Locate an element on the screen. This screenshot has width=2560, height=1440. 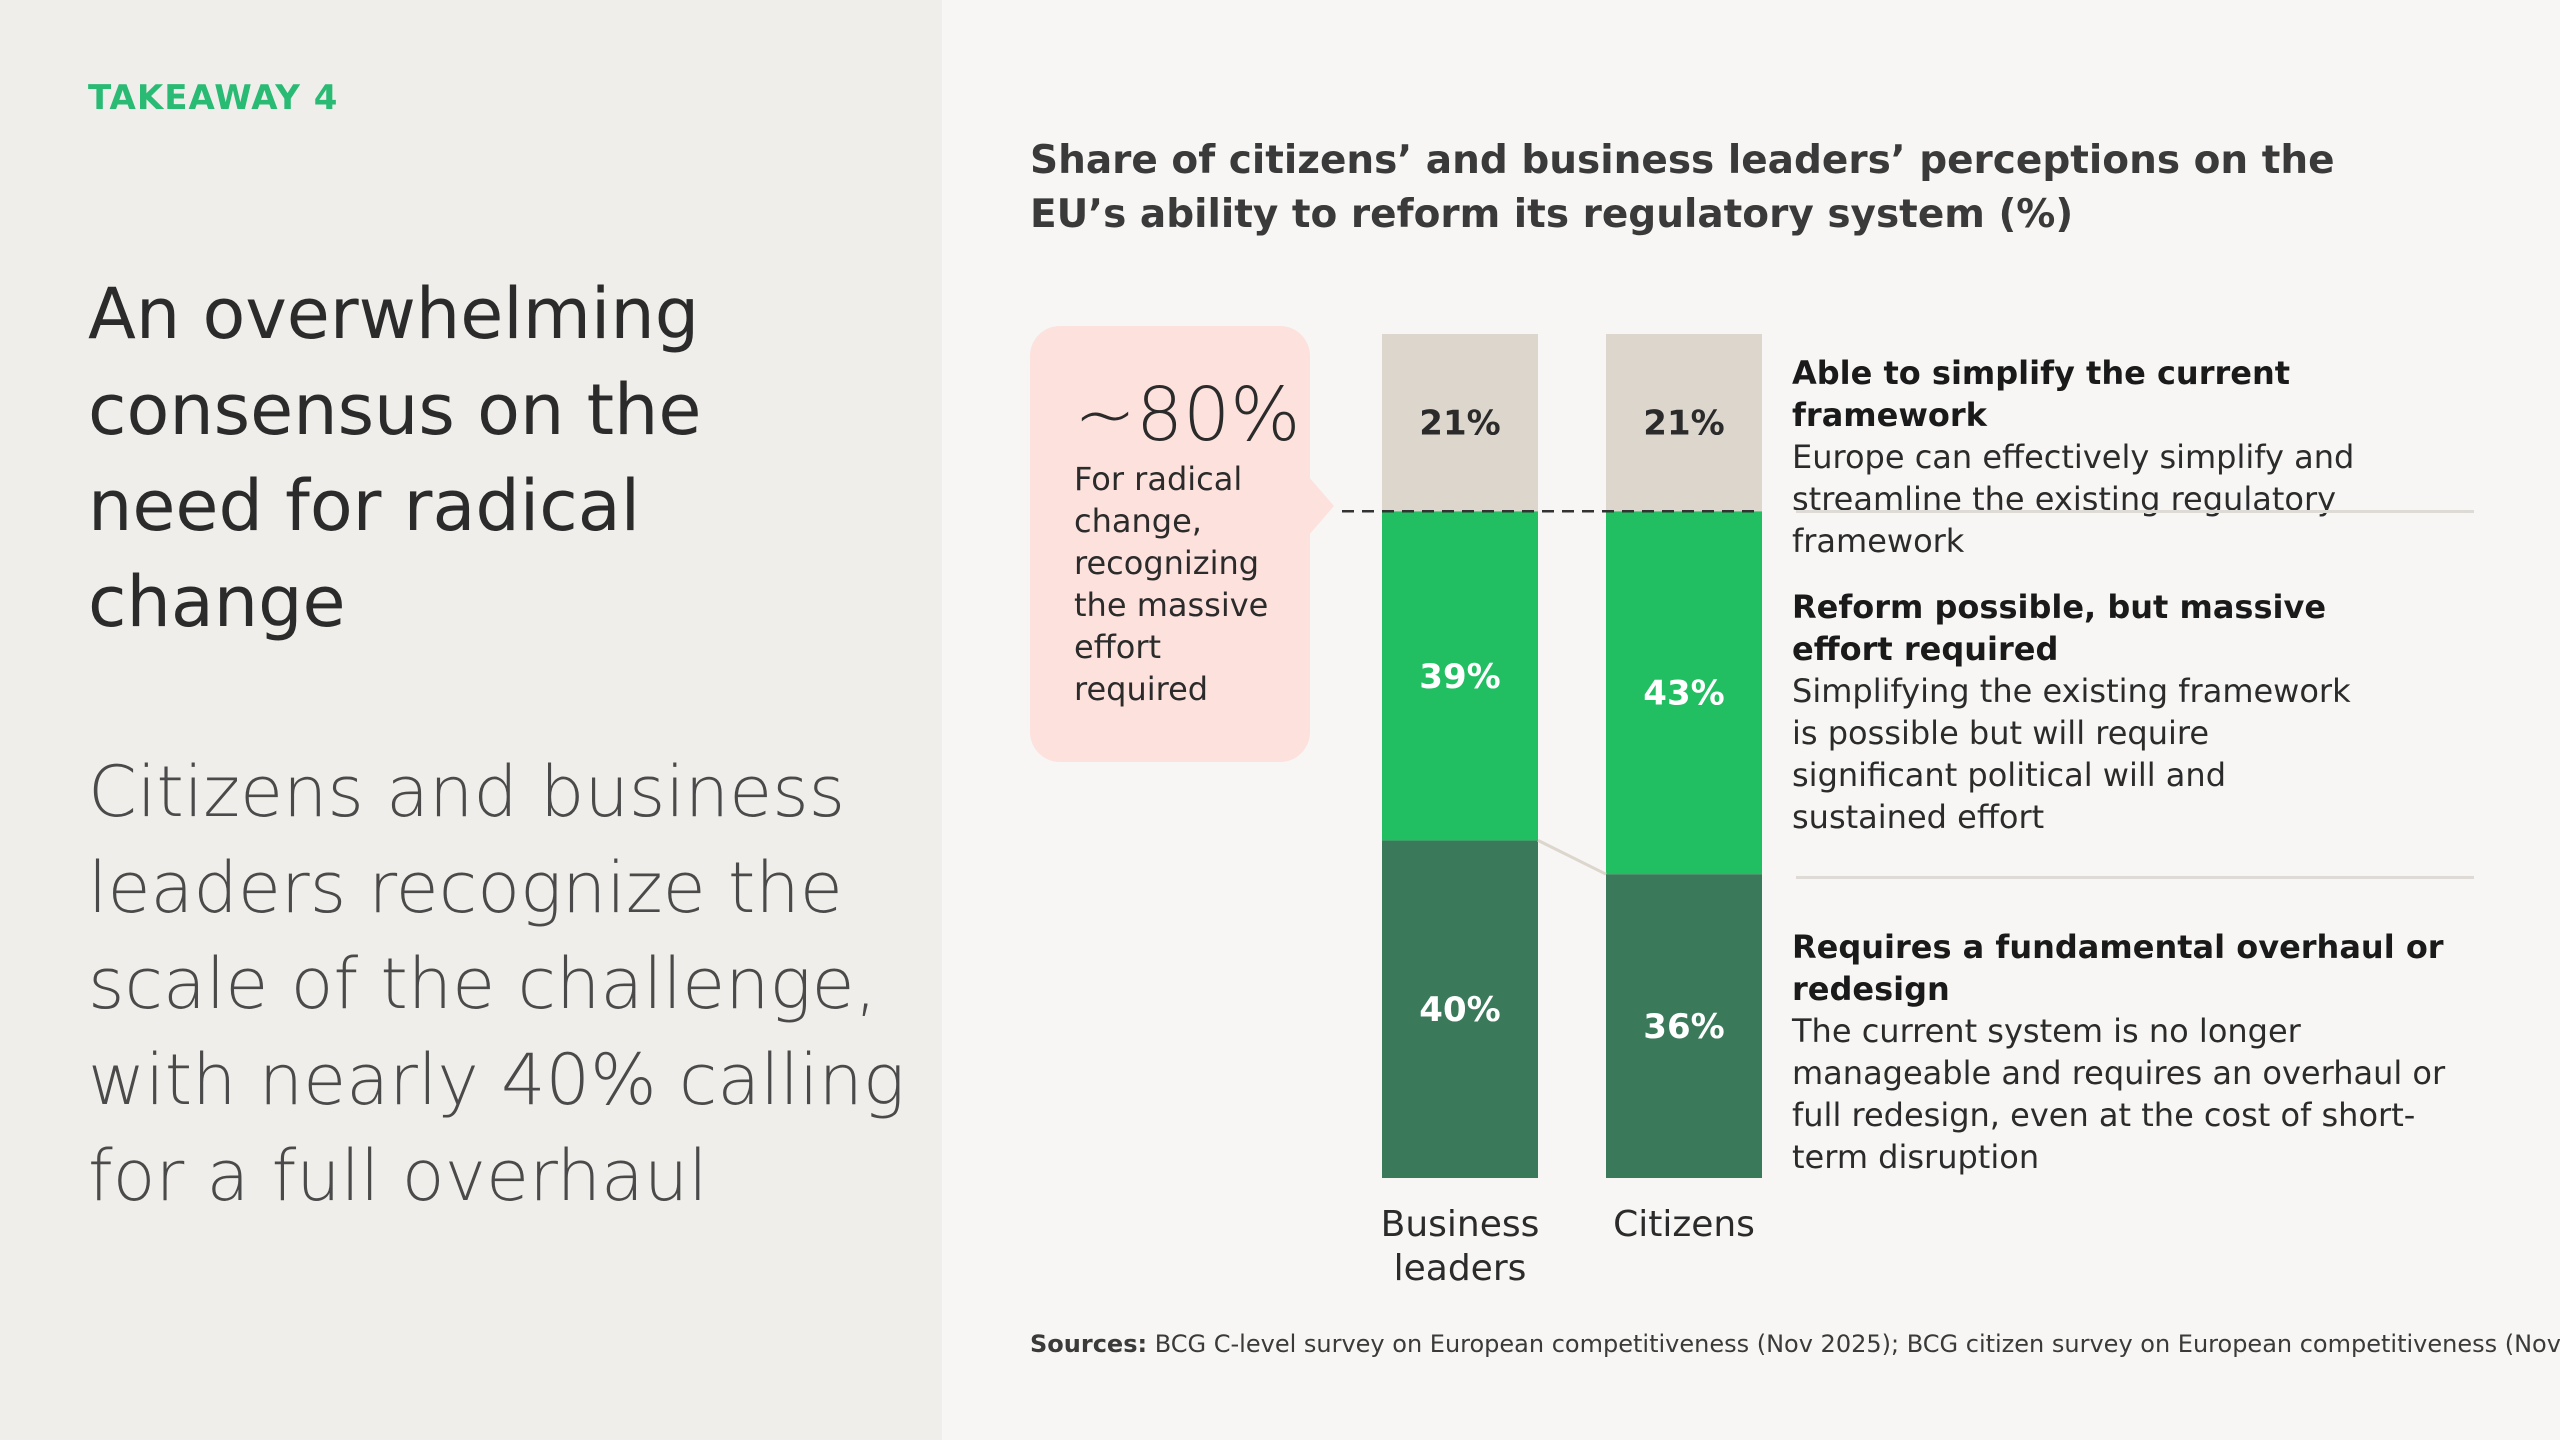
bar-business-leaders-able-to is located at coordinates (1460, 423).